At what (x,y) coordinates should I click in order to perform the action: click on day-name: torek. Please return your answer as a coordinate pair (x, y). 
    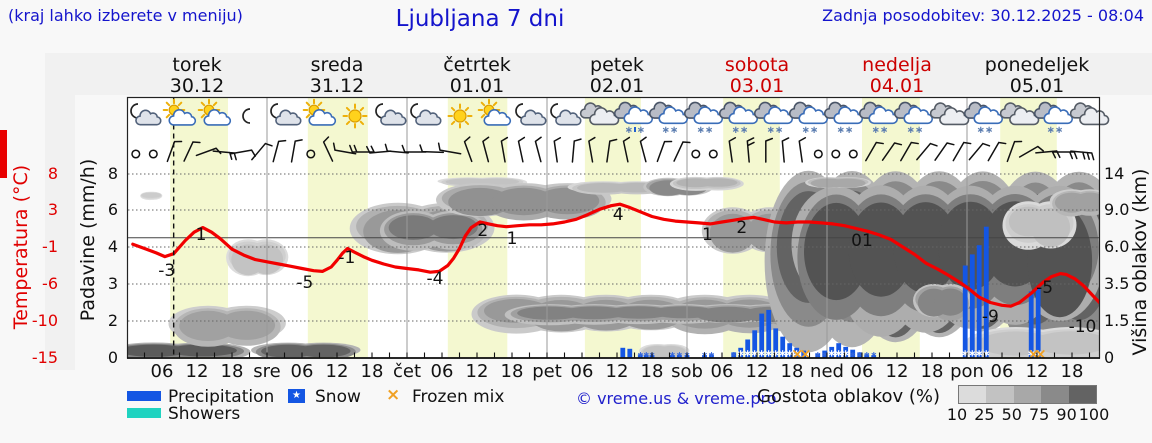
    Looking at the image, I should click on (197, 65).